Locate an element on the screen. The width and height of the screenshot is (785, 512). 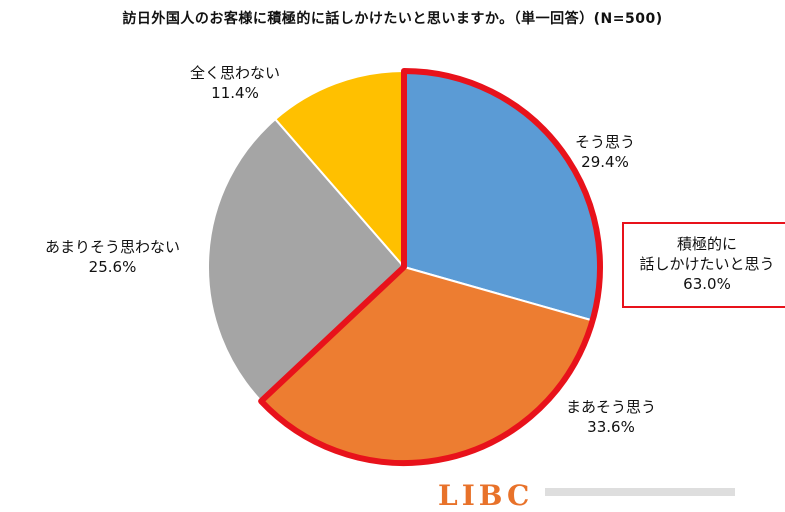
callout-line-1: 積極的に is located at coordinates (706, 244).